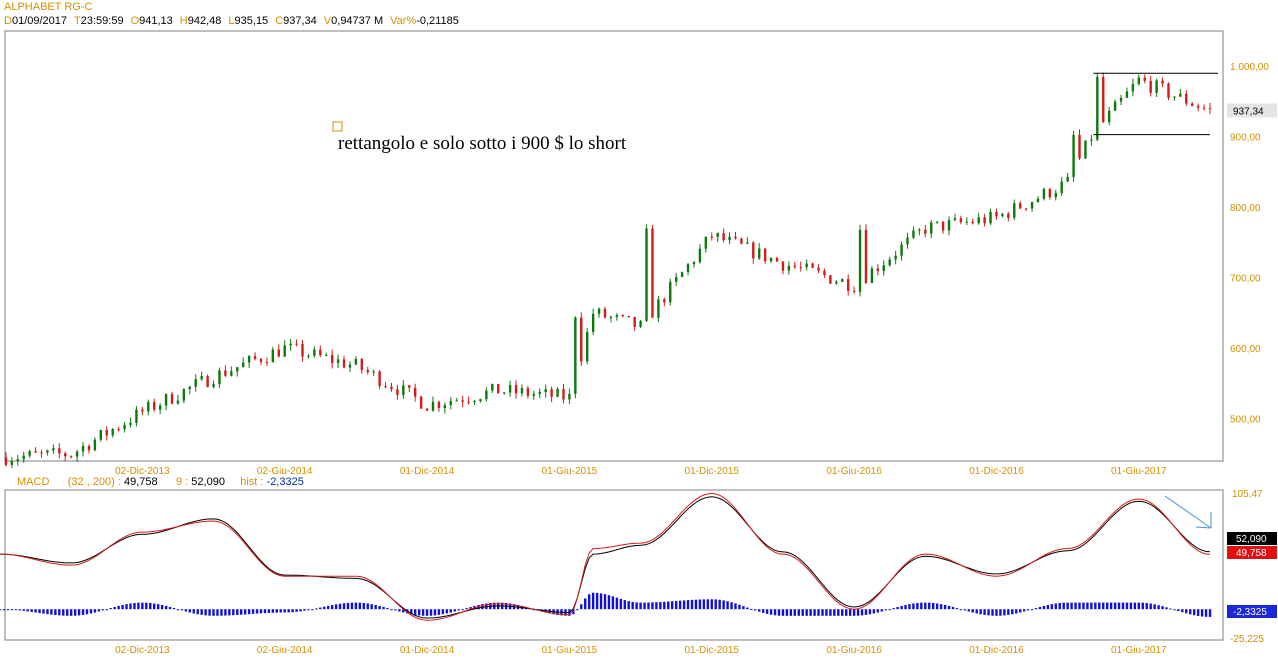 This screenshot has height=668, width=1278. Describe the element at coordinates (482, 143) in the screenshot. I see `annotation-text: rettangolo e solo sotto i 900 $ lo short` at that location.